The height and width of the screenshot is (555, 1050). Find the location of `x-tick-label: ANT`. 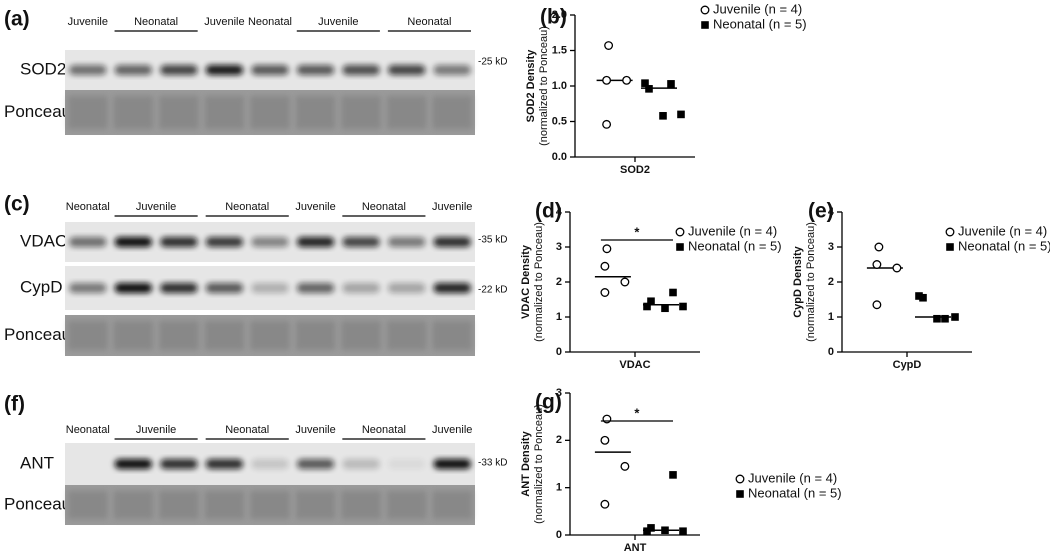

x-tick-label: ANT is located at coordinates (635, 548).